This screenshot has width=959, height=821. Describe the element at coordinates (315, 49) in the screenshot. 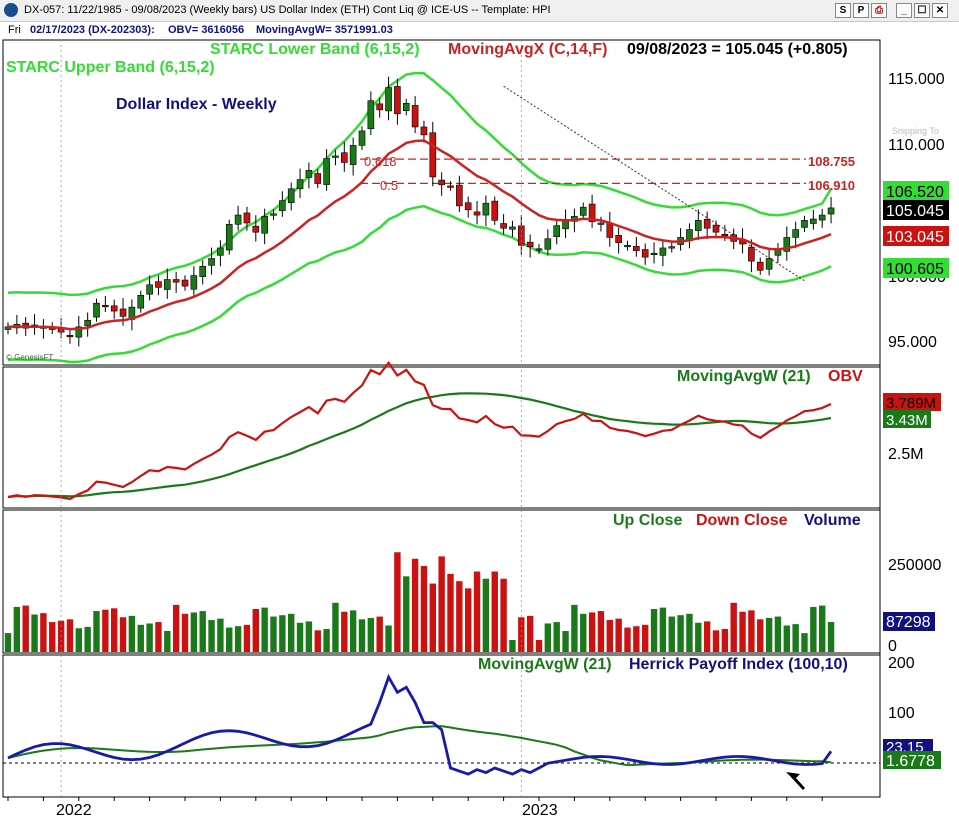

I see `legend-starc-lower: STARC Lower Band (6,15,2)` at that location.